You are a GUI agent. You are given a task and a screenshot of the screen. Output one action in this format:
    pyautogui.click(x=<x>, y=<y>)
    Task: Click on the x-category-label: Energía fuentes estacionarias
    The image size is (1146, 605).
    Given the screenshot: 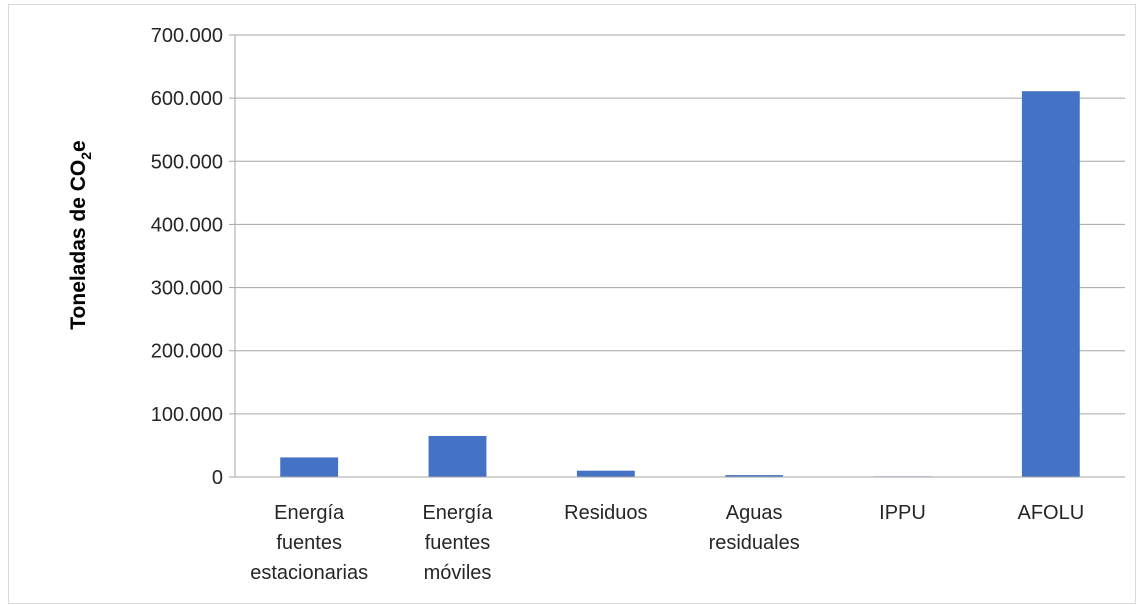 What is the action you would take?
    pyautogui.click(x=309, y=543)
    